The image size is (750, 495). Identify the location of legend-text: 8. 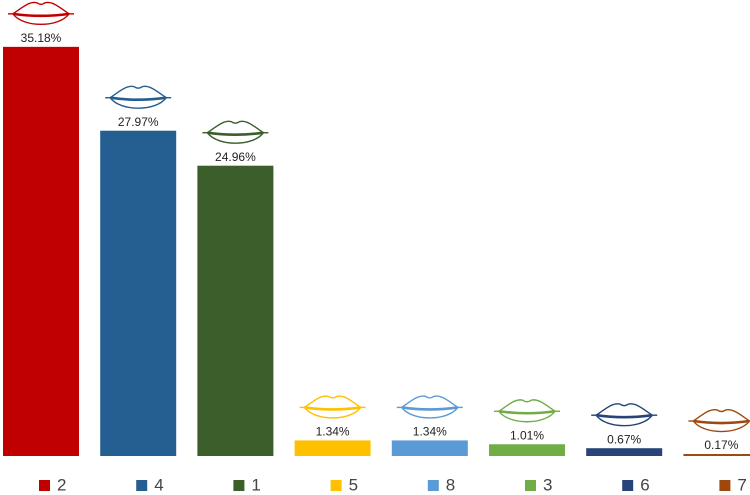
(450, 484).